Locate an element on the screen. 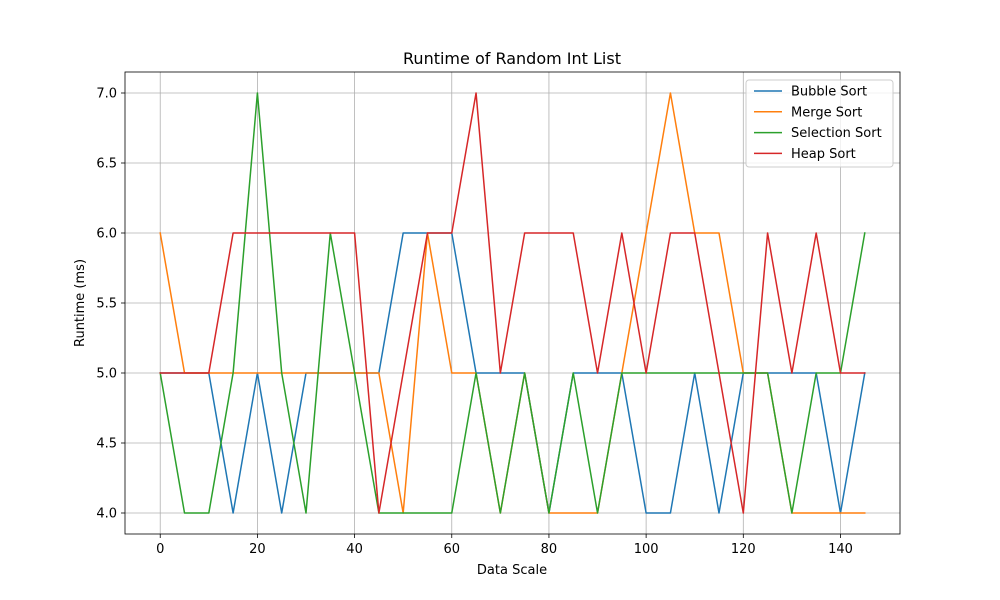 The height and width of the screenshot is (600, 1000). x-tick-label: 20 is located at coordinates (257, 549).